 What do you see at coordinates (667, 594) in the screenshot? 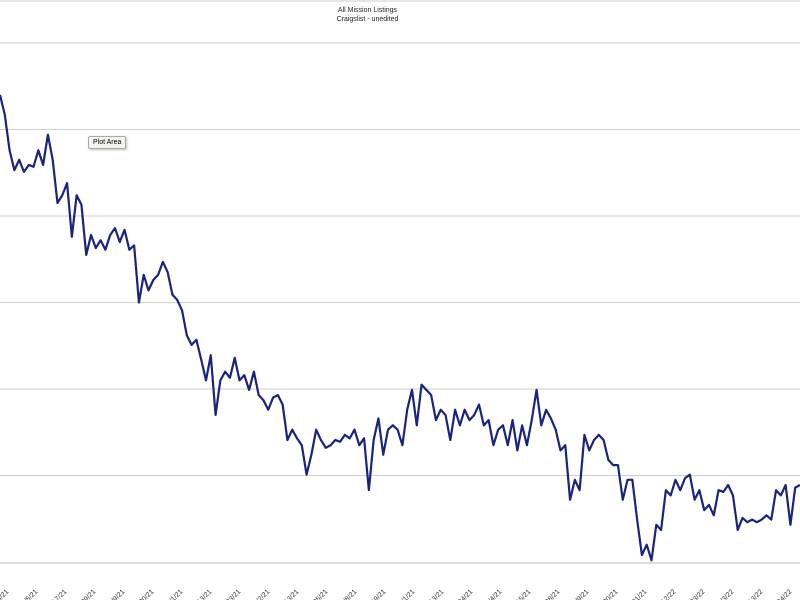
I see `x-tick-label: 1/12/22` at bounding box center [667, 594].